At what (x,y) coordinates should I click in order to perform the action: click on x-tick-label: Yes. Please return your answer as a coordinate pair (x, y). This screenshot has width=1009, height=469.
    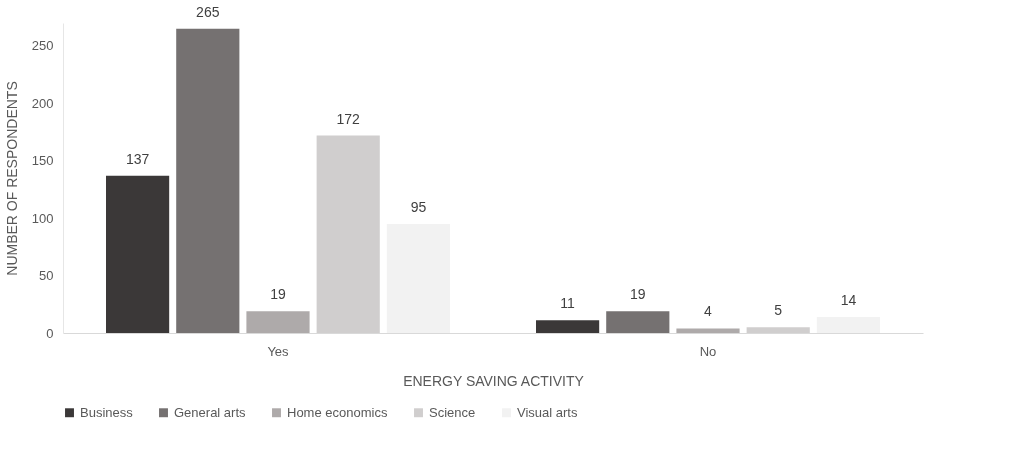
    Looking at the image, I should click on (278, 351).